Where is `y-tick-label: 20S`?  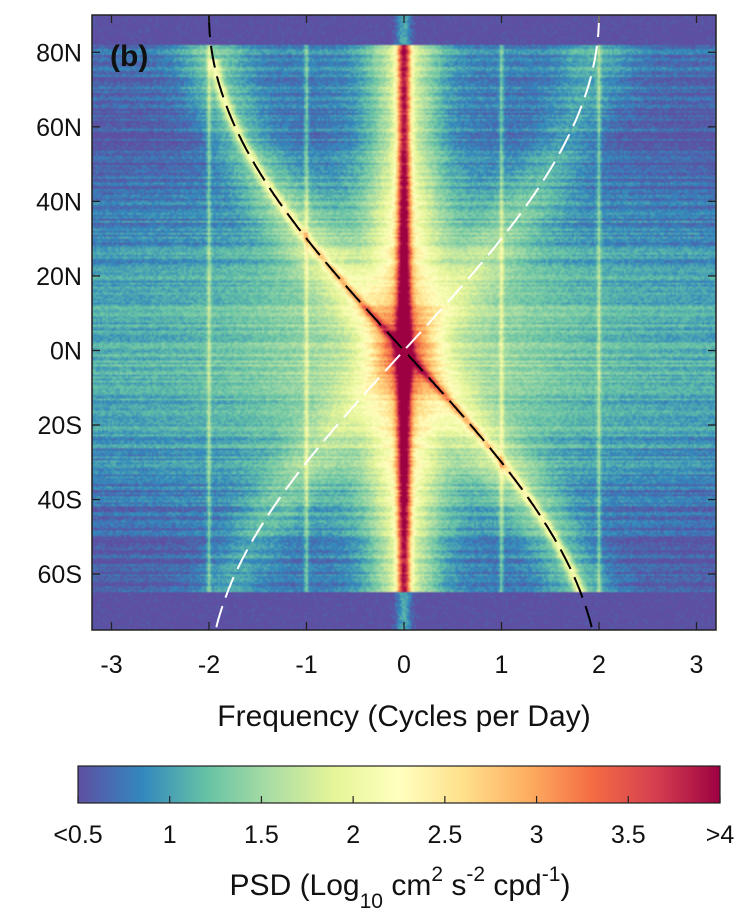 y-tick-label: 20S is located at coordinates (60, 426).